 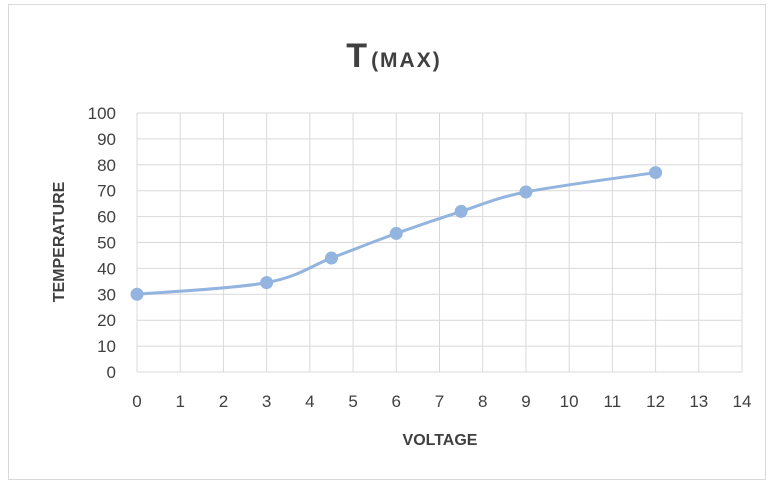 I want to click on x-tick-label: 13, so click(x=698, y=401).